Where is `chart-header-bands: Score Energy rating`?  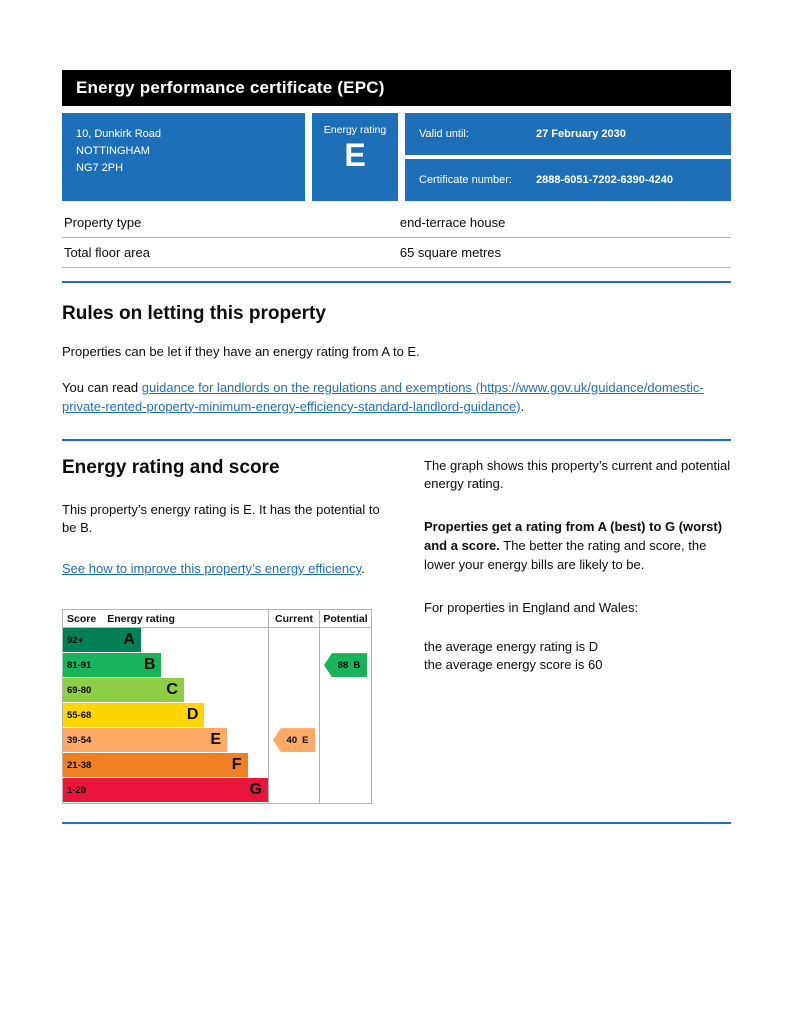
chart-header-bands: Score Energy rating is located at coordinates (165, 619).